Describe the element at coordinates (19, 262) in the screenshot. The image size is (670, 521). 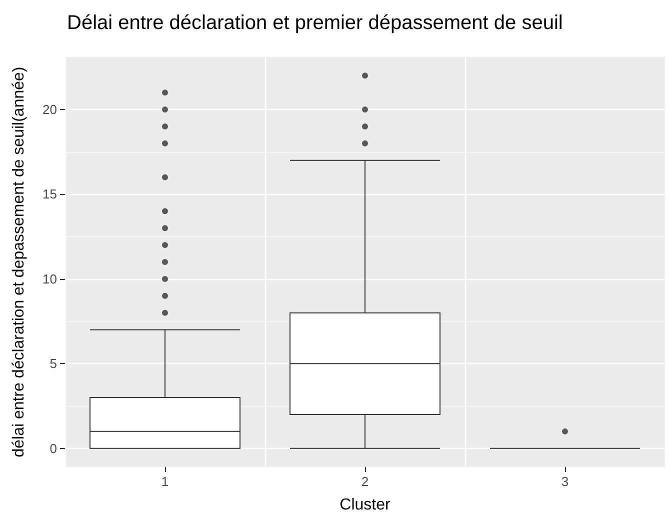
I see `y-axis-title: délai entre déclaration et depassement de seuil(année)` at that location.